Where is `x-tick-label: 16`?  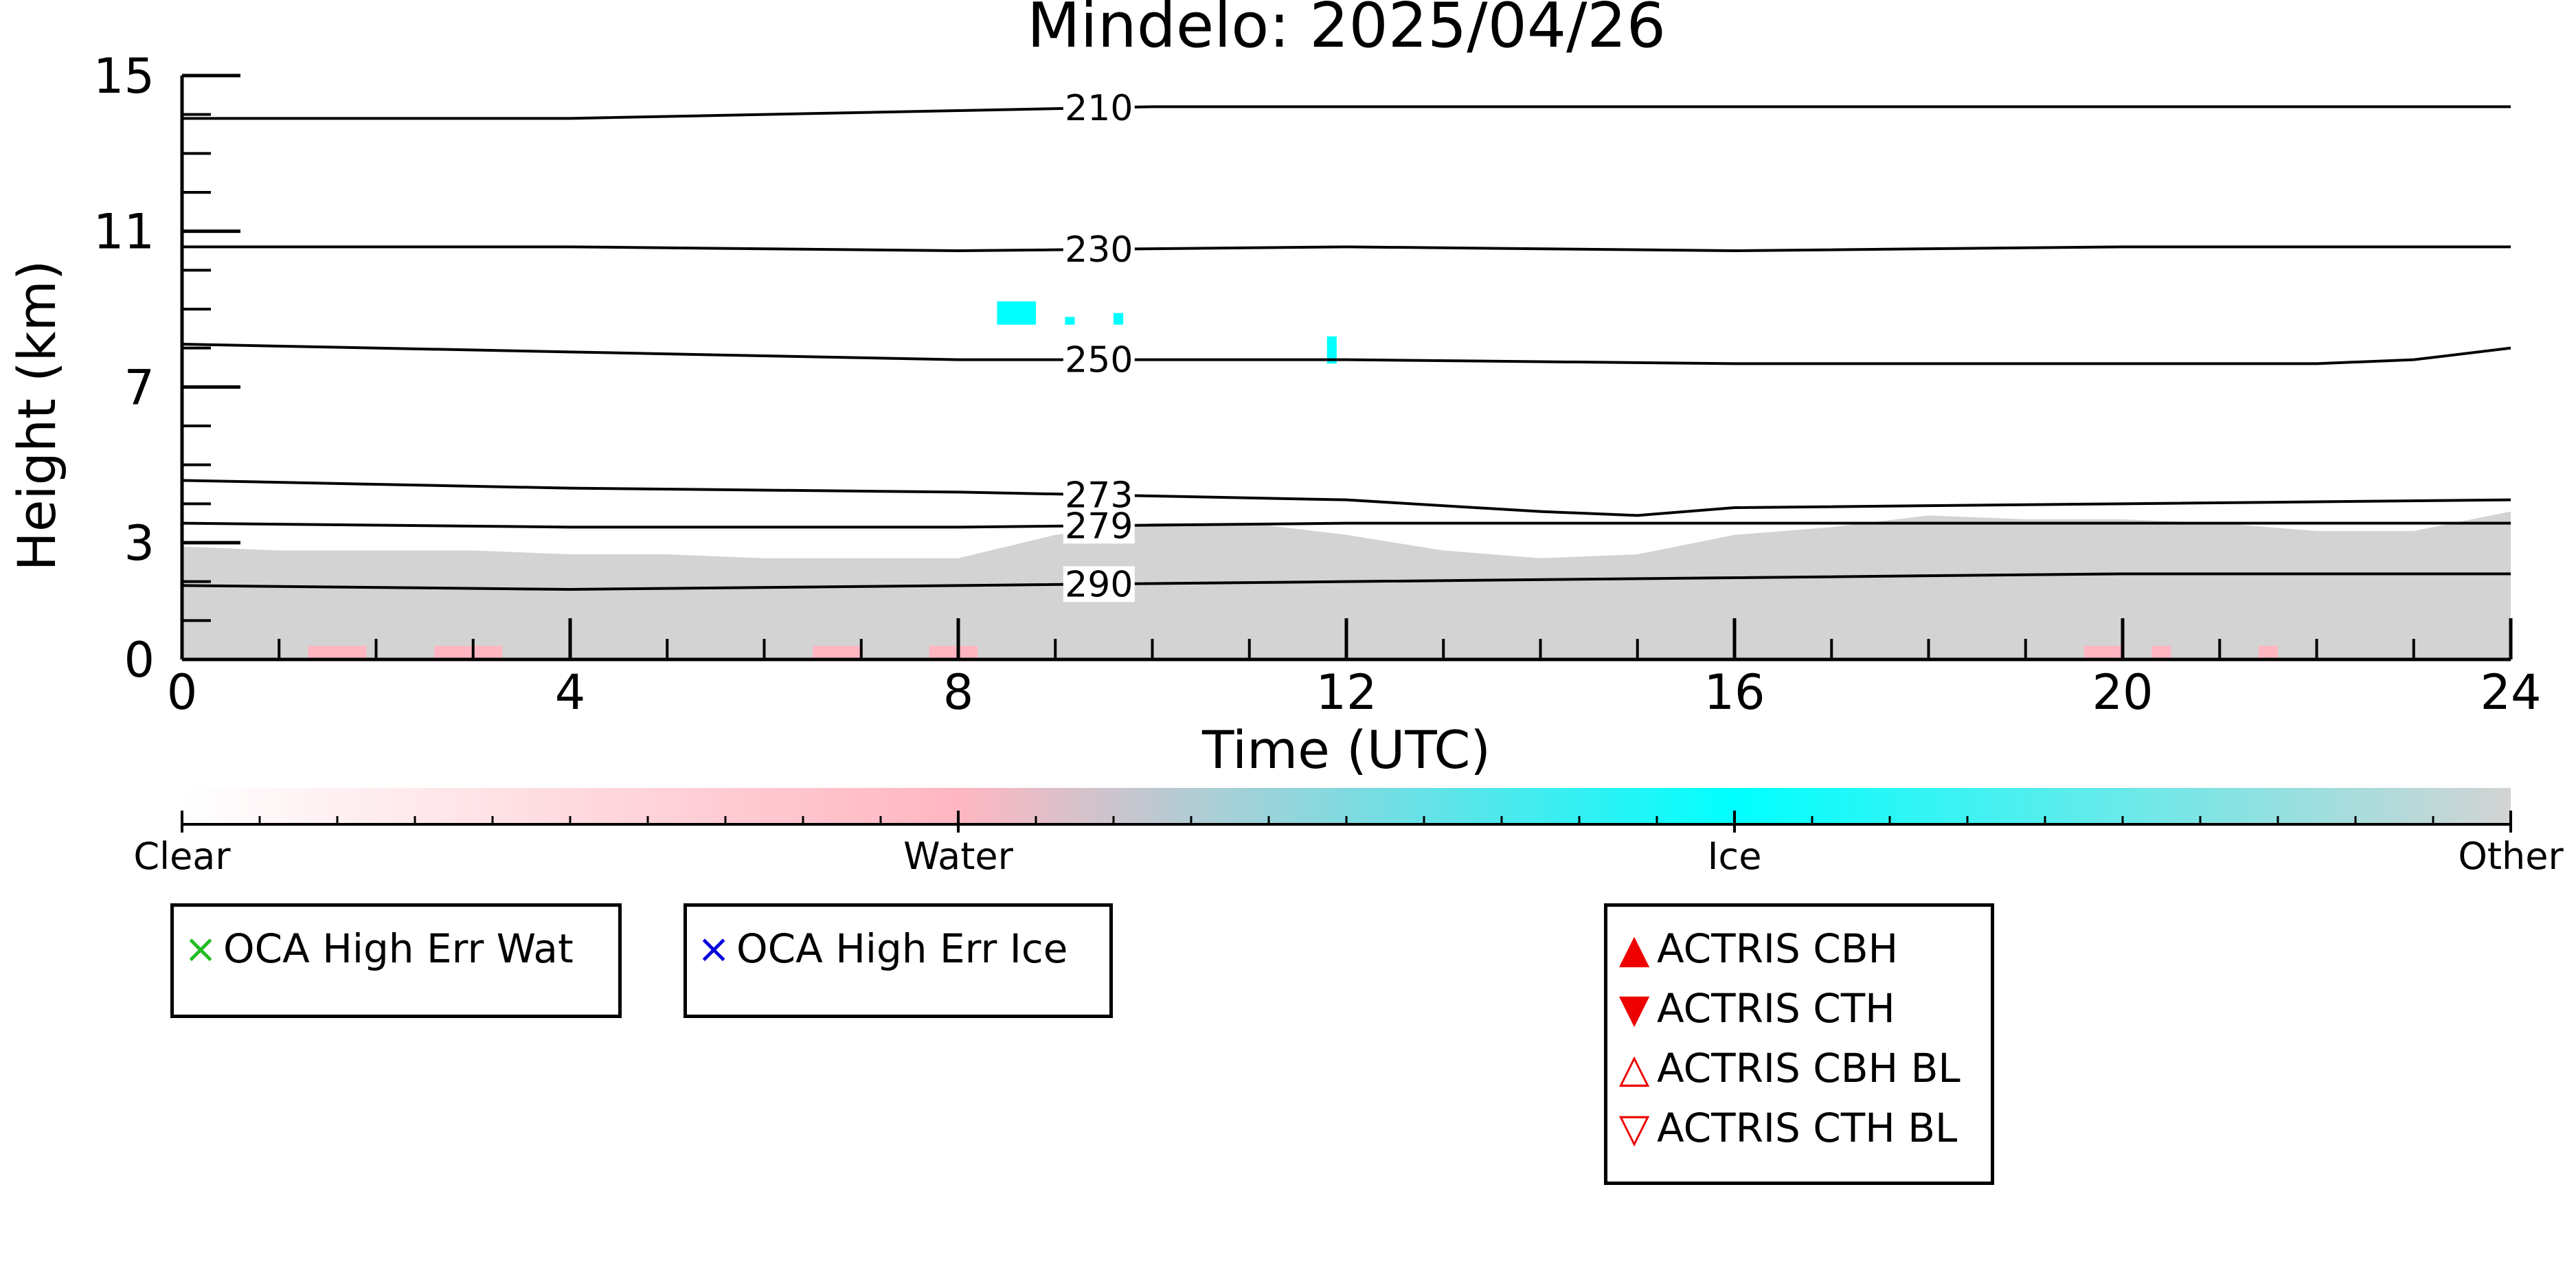
x-tick-label: 16 is located at coordinates (1734, 692).